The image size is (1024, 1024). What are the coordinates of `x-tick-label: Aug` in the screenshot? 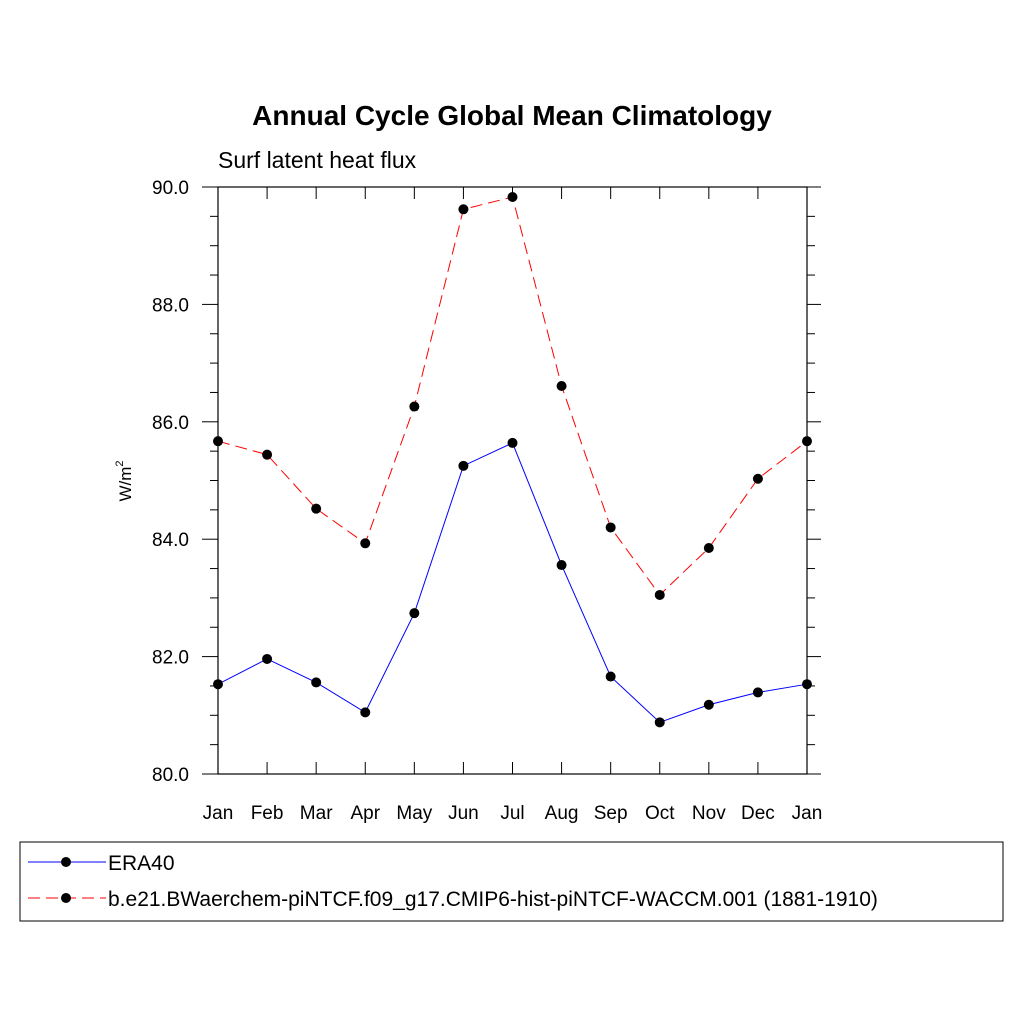 It's located at (562, 813).